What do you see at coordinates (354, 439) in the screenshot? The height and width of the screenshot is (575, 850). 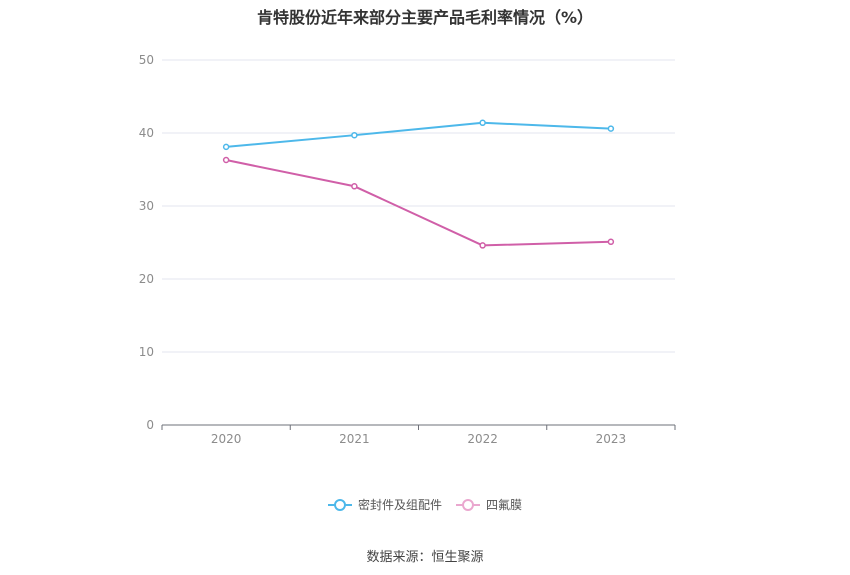 I see `x-tick-label: 2021` at bounding box center [354, 439].